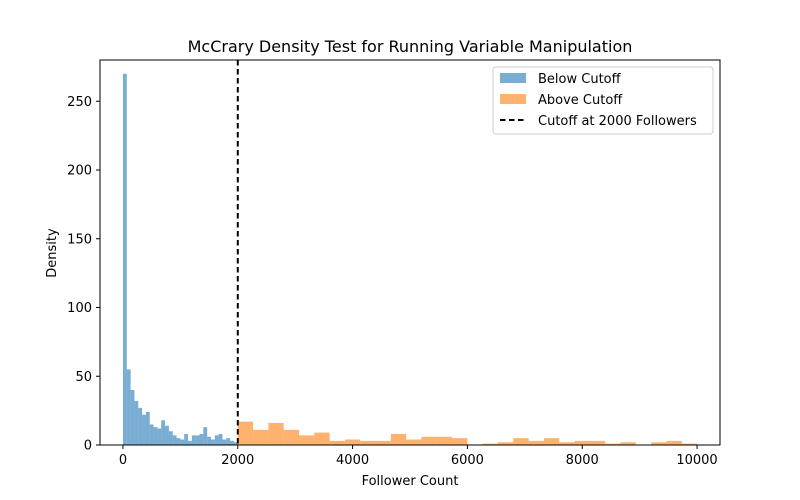 The image size is (800, 500). I want to click on x-tick-label: 4000, so click(352, 460).